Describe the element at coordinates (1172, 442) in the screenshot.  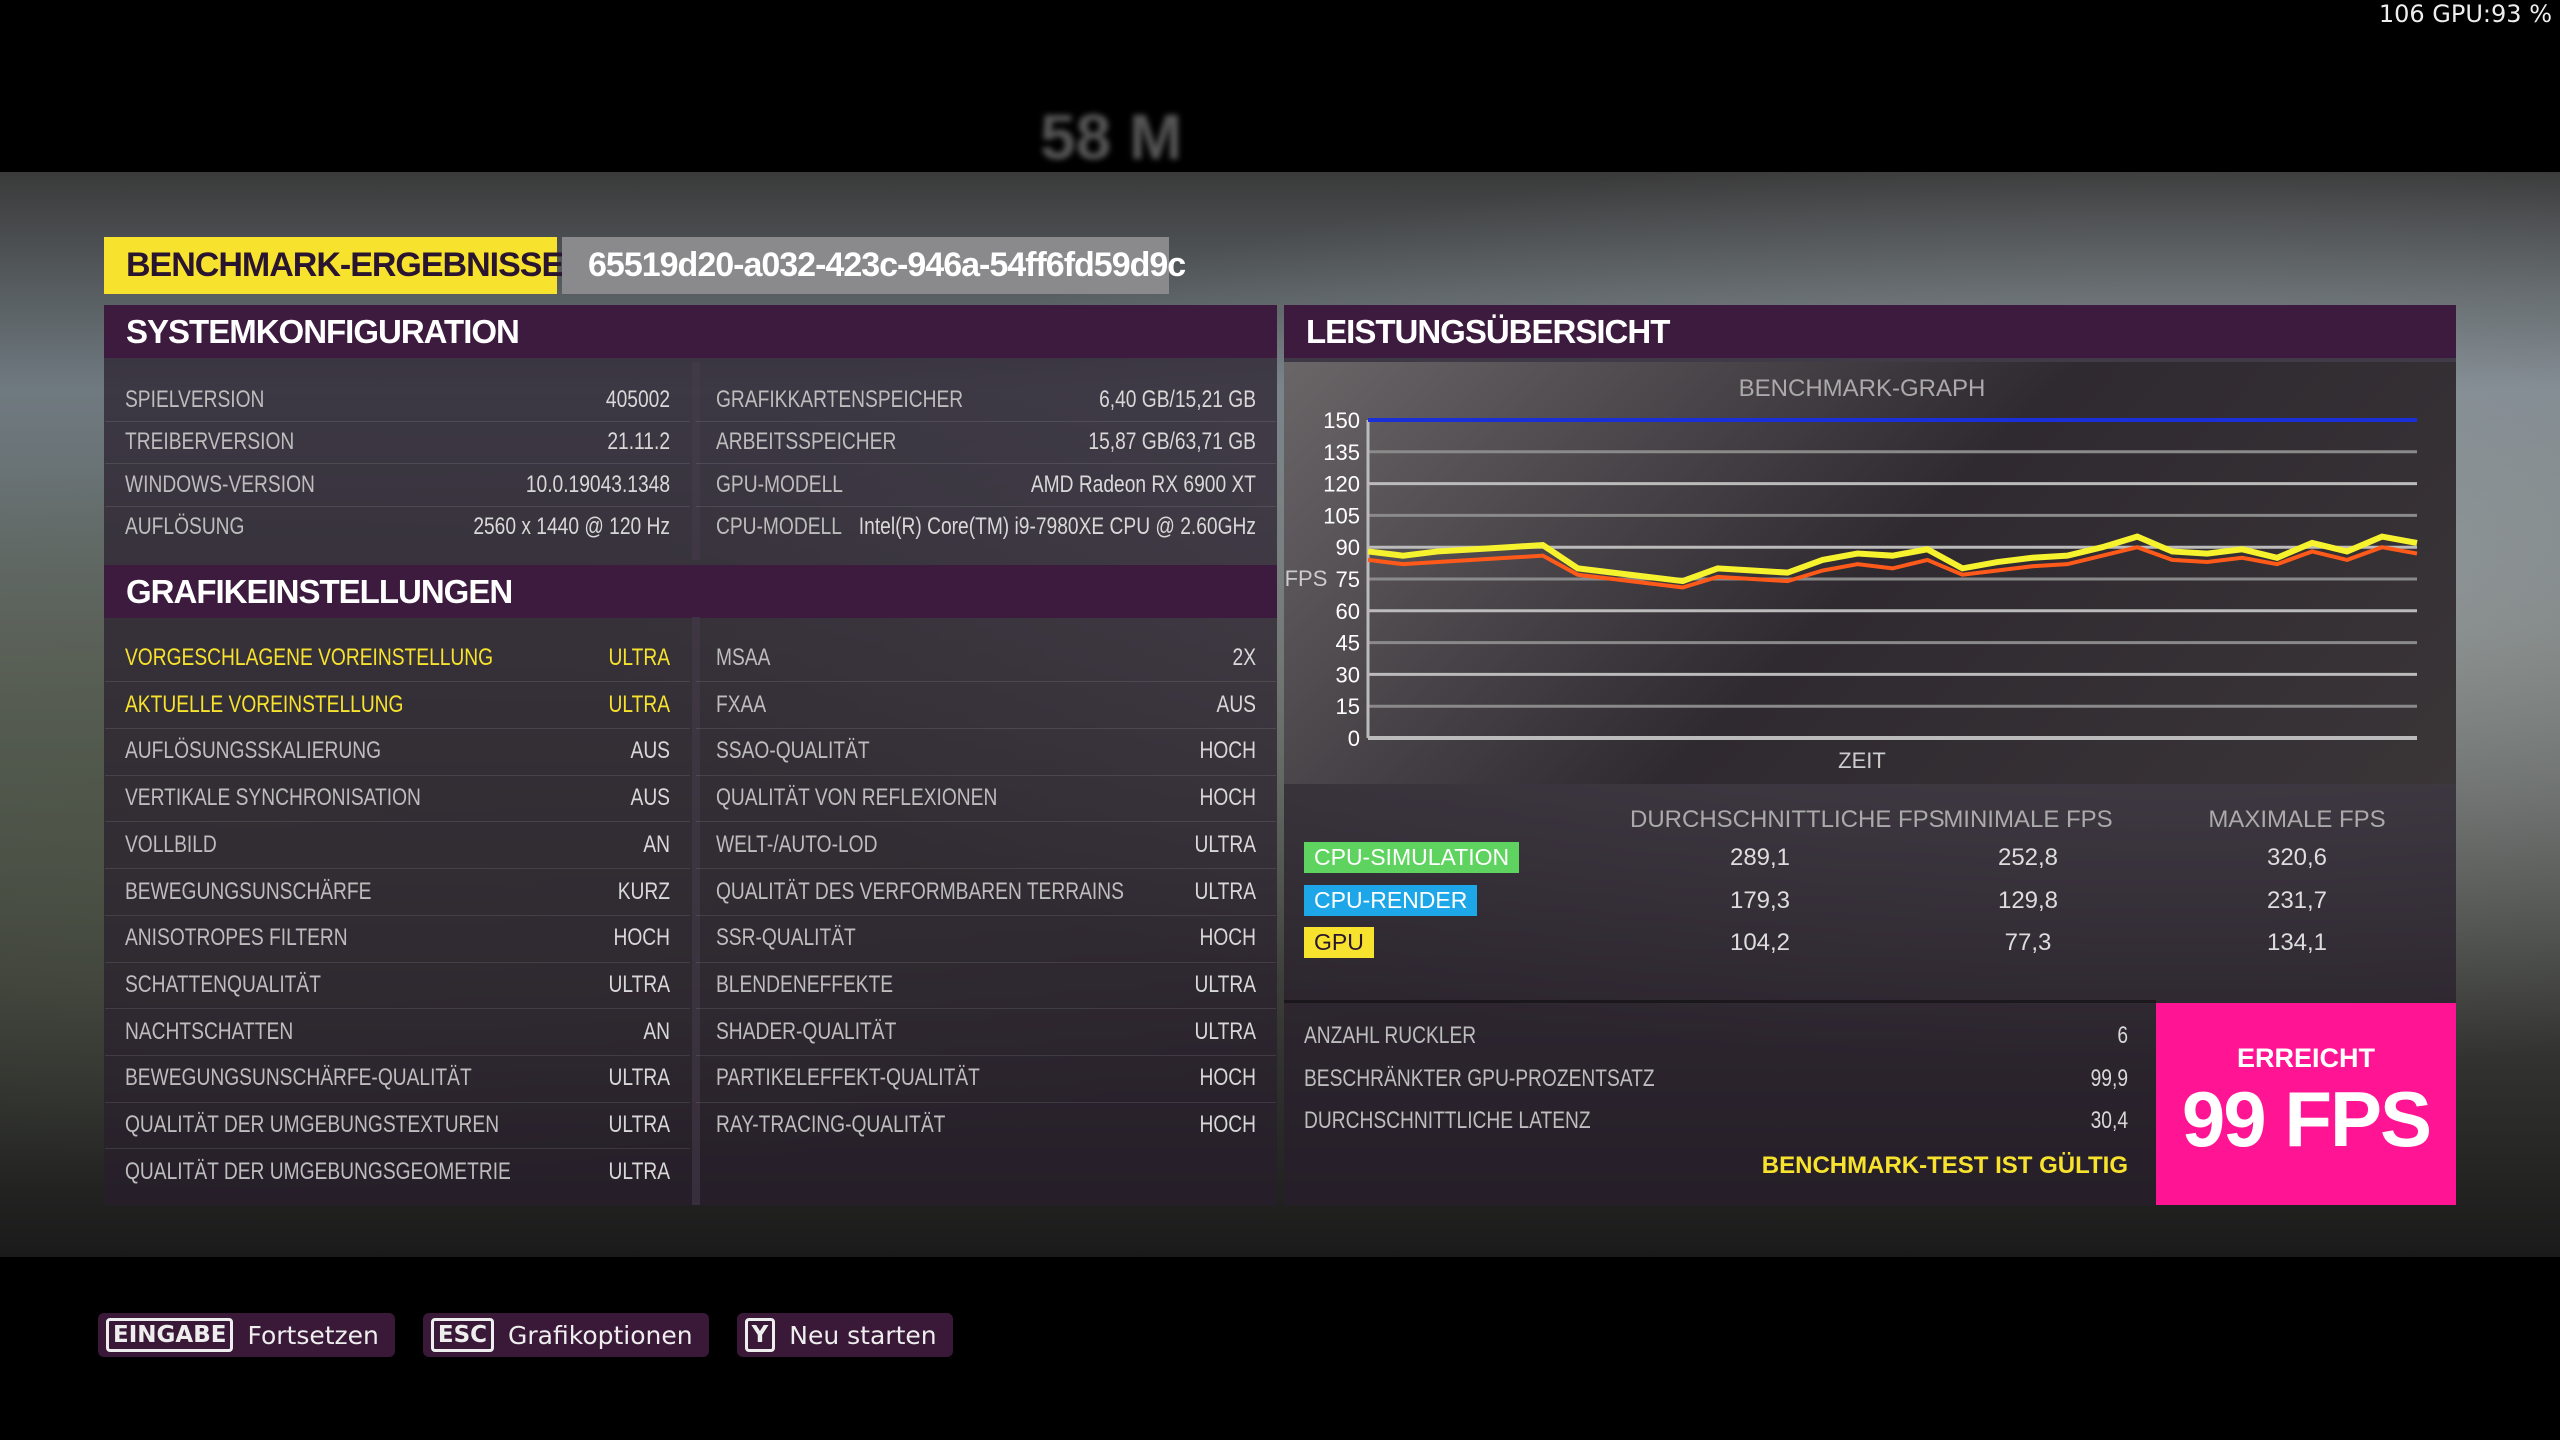
I see `setting-value: 15,87 GB/63,71 GB` at that location.